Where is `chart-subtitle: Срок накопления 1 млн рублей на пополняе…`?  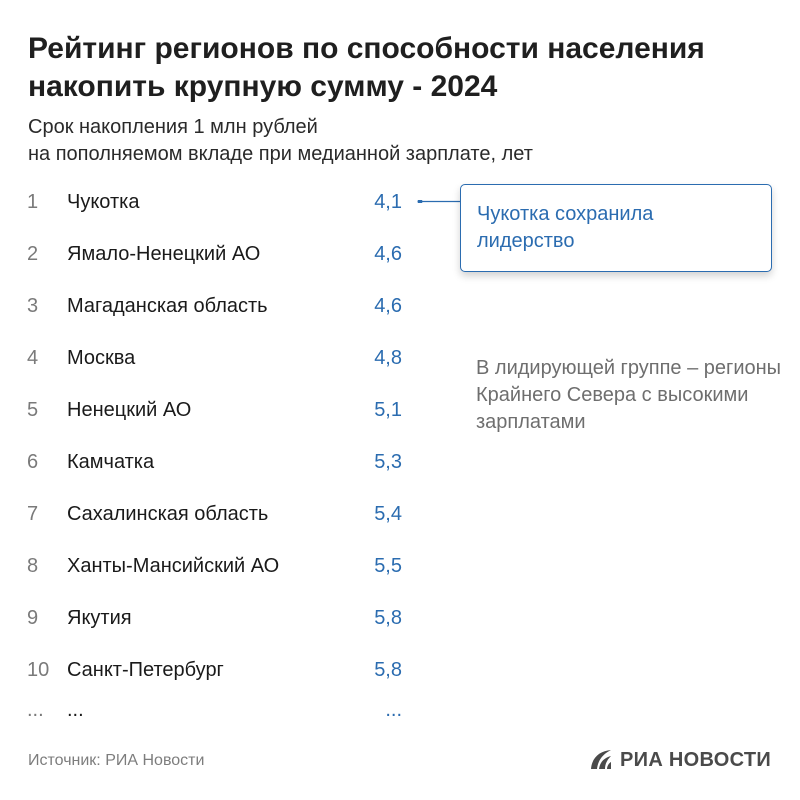 chart-subtitle: Срок накопления 1 млн рублей на пополняе… is located at coordinates (398, 141).